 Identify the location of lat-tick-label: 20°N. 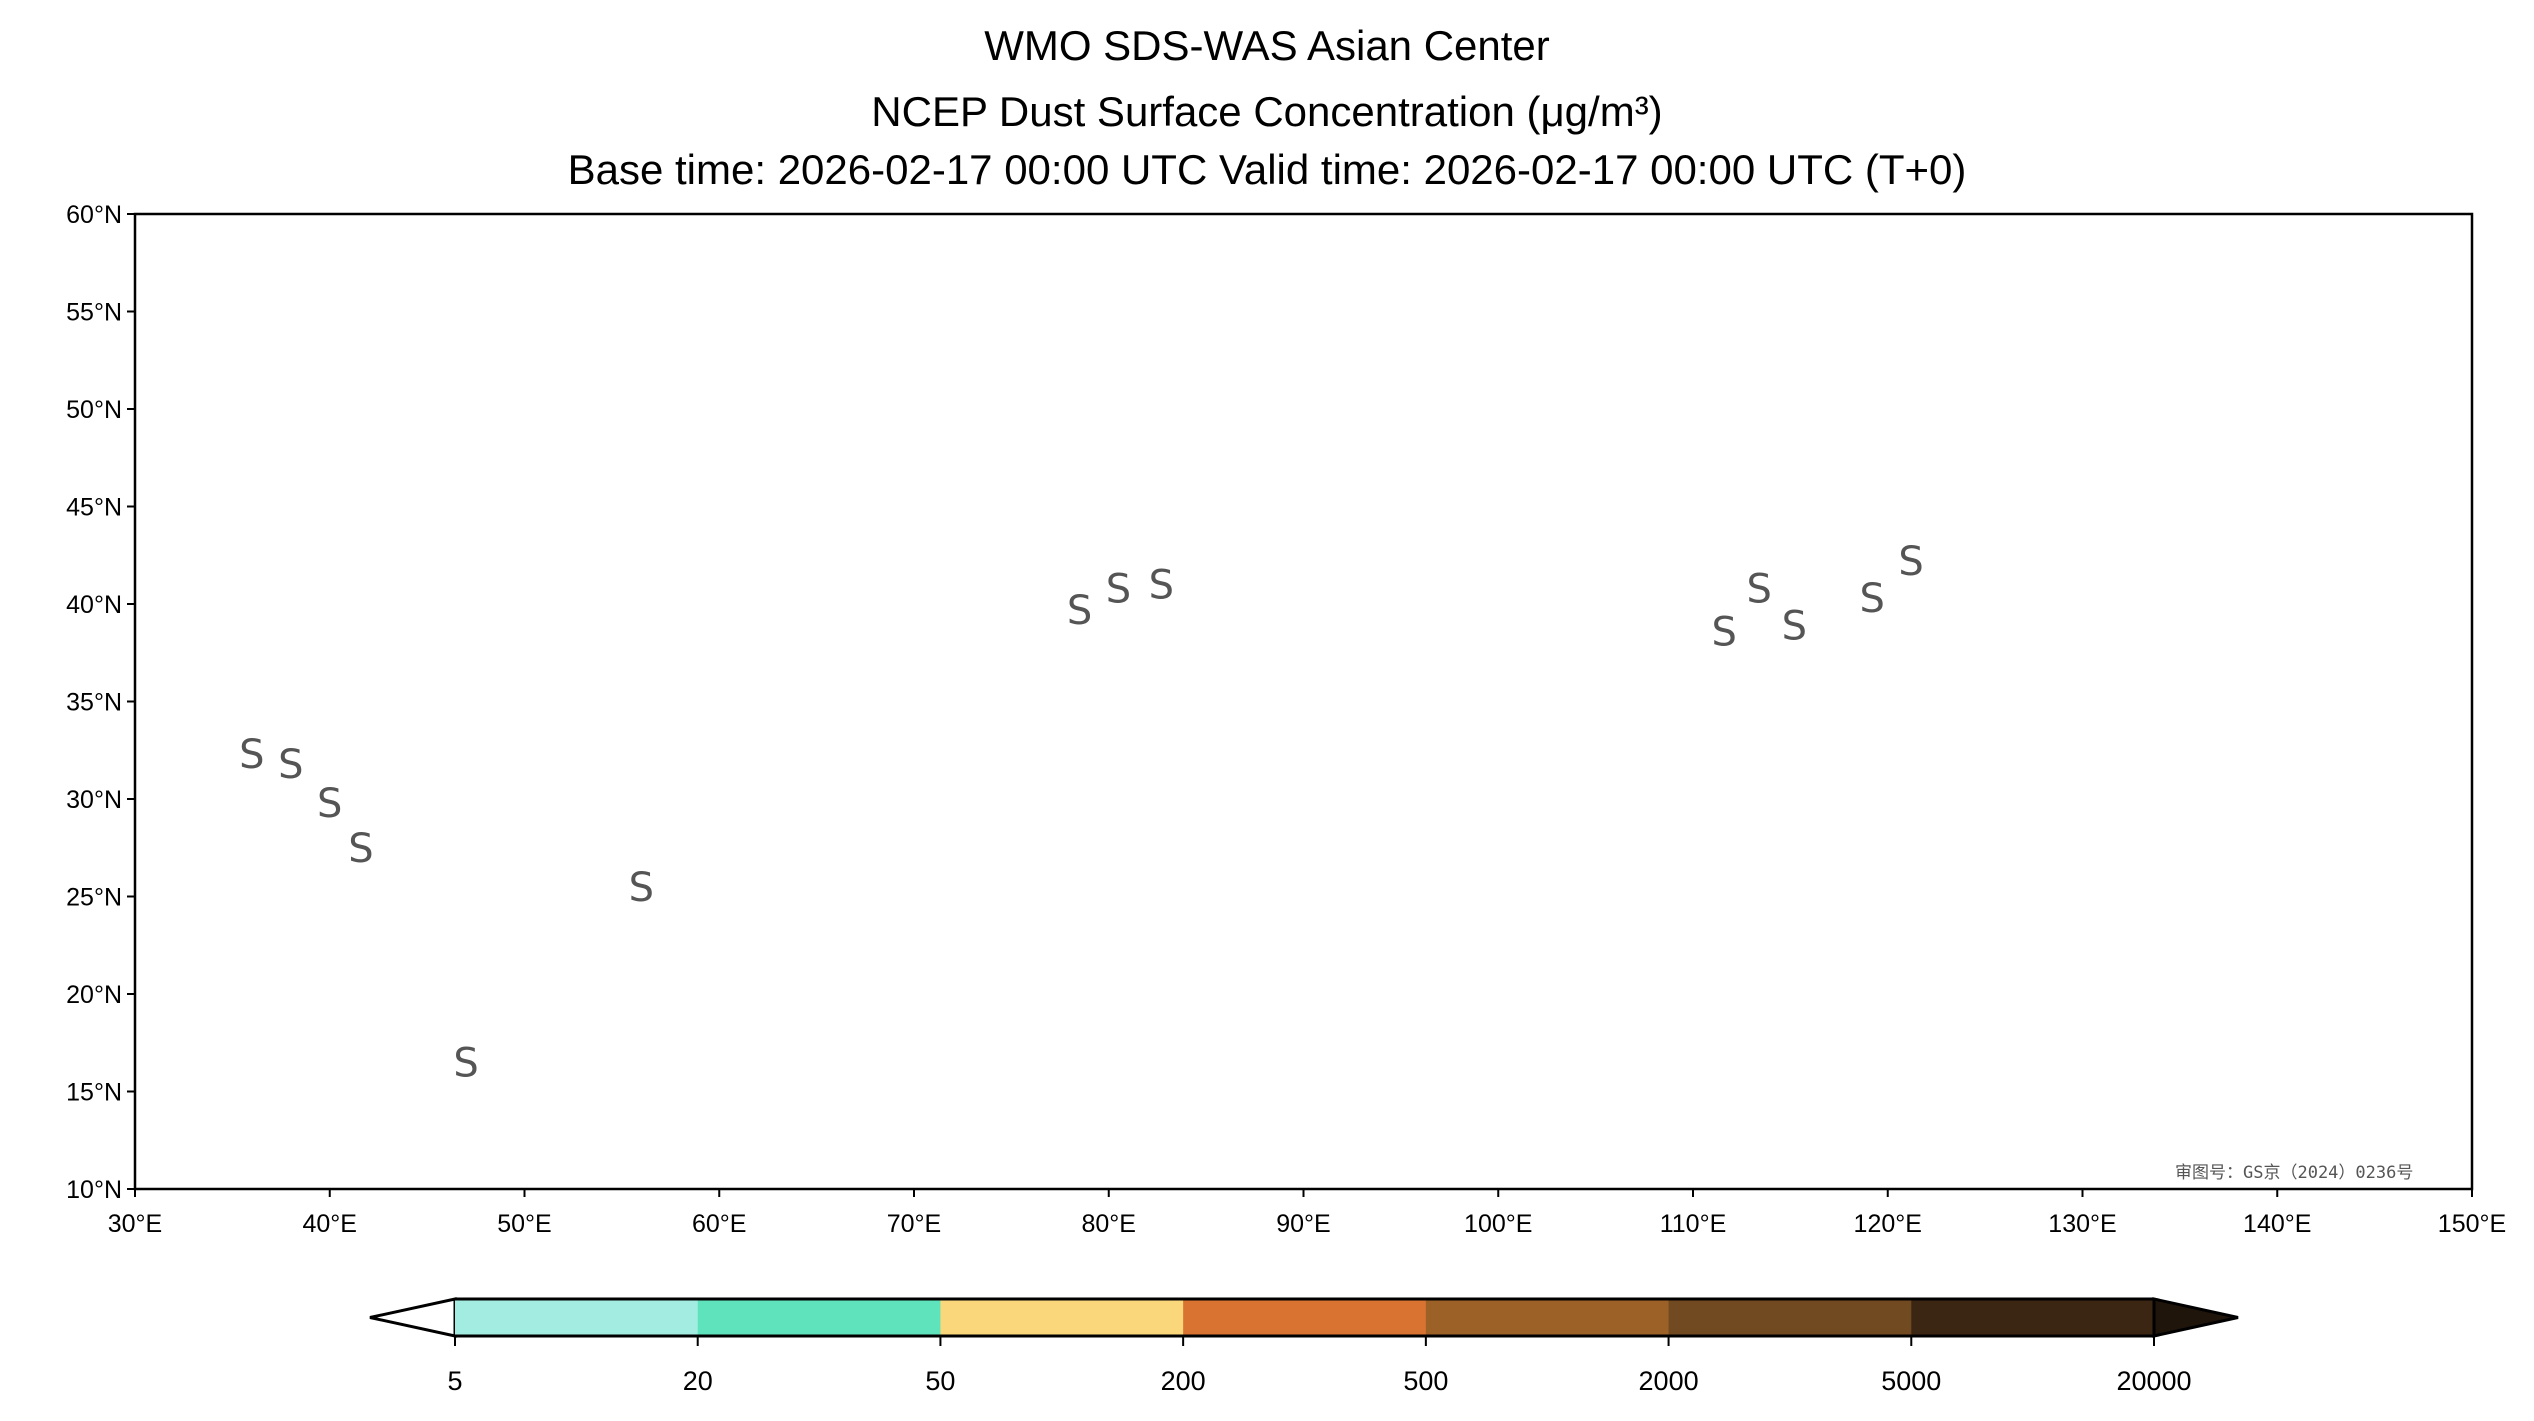
(94, 995).